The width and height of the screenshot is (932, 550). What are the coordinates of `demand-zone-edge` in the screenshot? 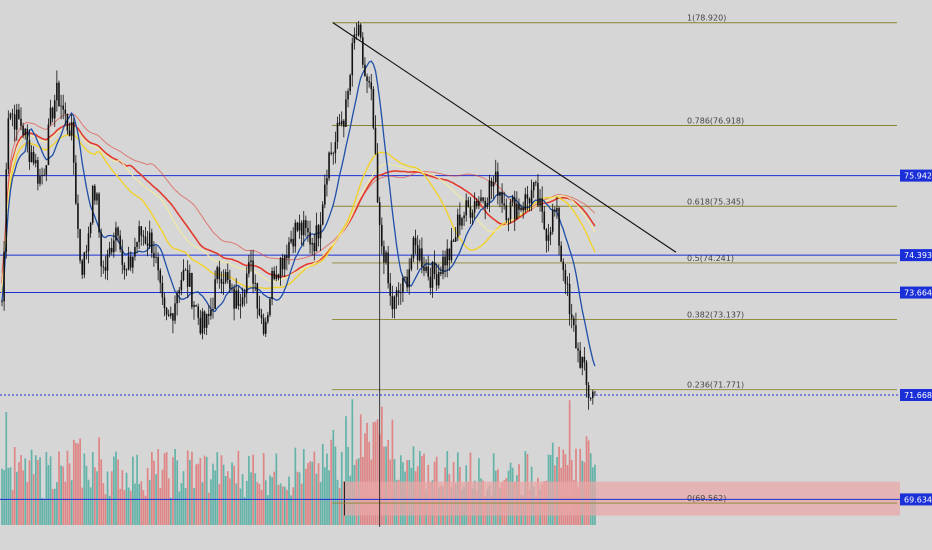 It's located at (344, 498).